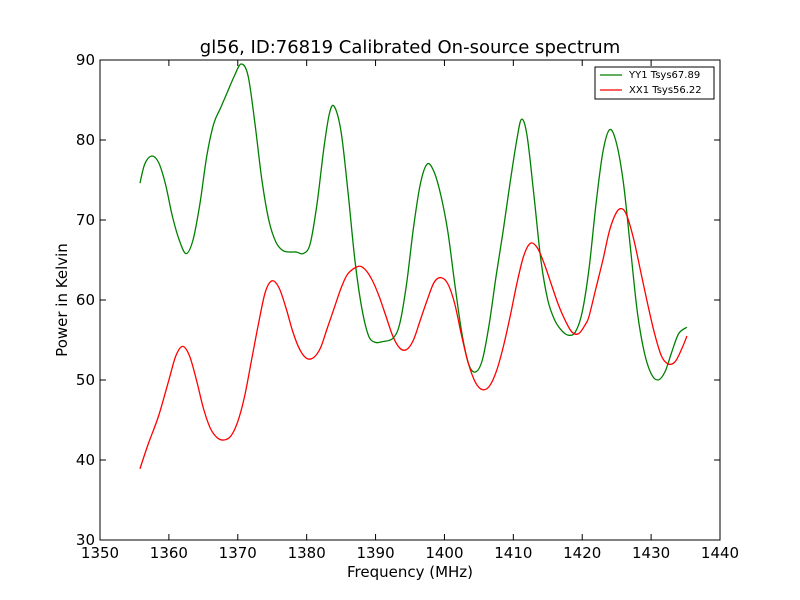  I want to click on y-tick-label: 80, so click(85, 140).